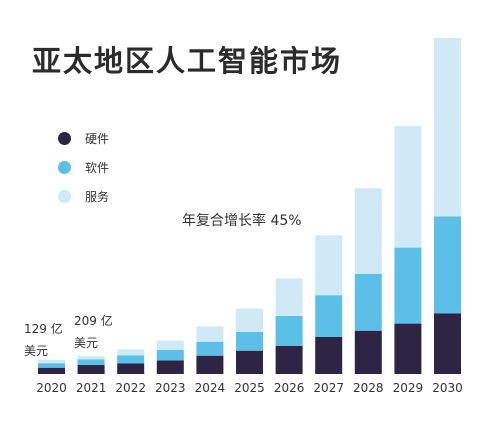 This screenshot has height=447, width=500. I want to click on cagr-annotation: 年复合增长率 45%, so click(242, 221).